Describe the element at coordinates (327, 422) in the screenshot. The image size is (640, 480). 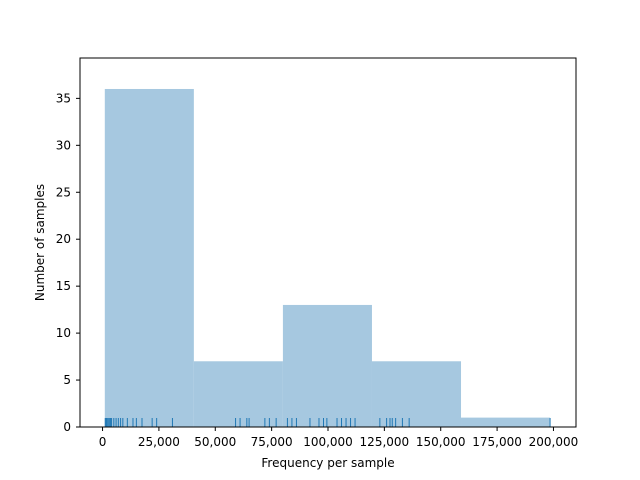
I see `rug-ticks` at that location.